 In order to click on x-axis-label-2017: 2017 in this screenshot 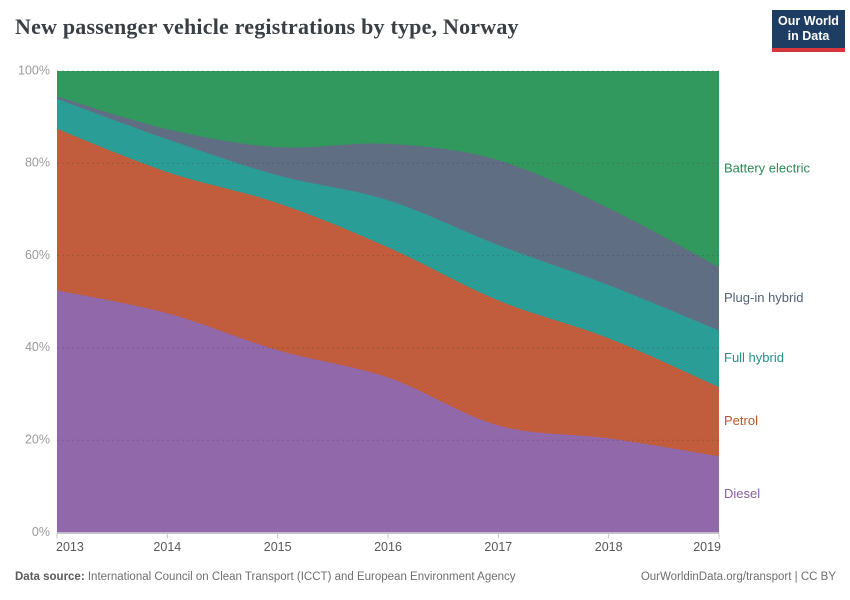, I will do `click(498, 547)`.